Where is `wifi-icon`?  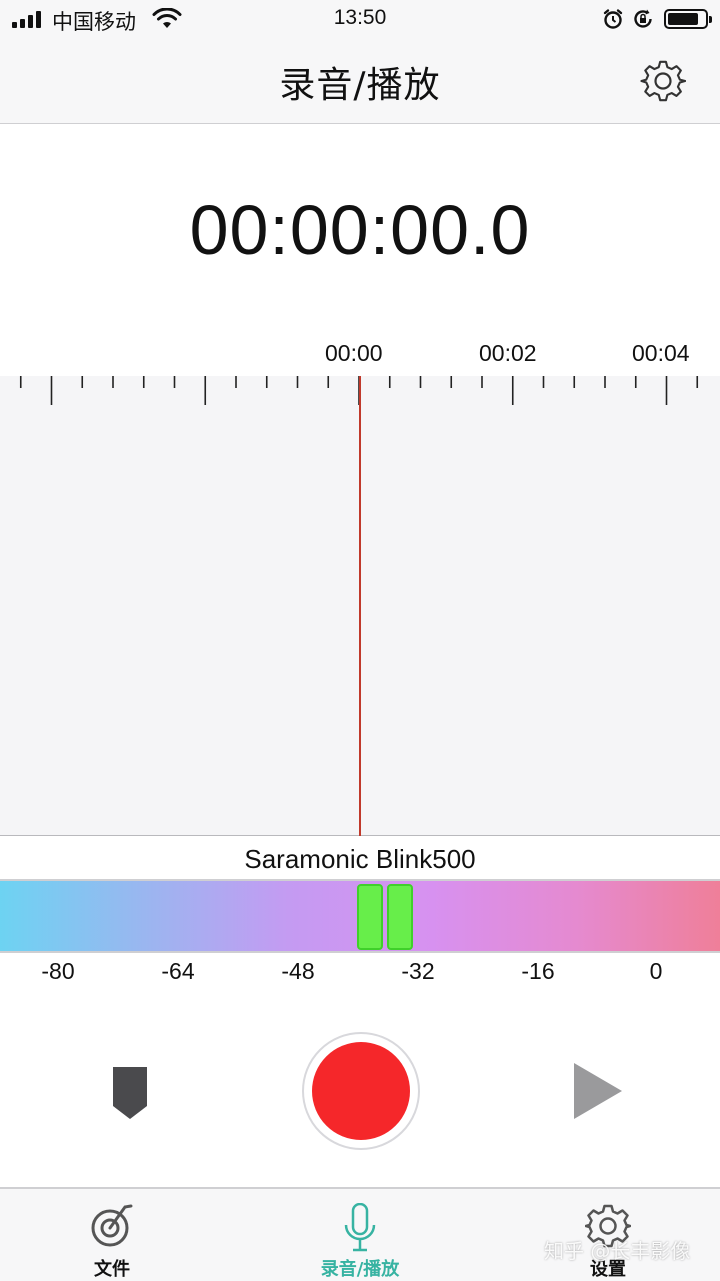
wifi-icon is located at coordinates (167, 18).